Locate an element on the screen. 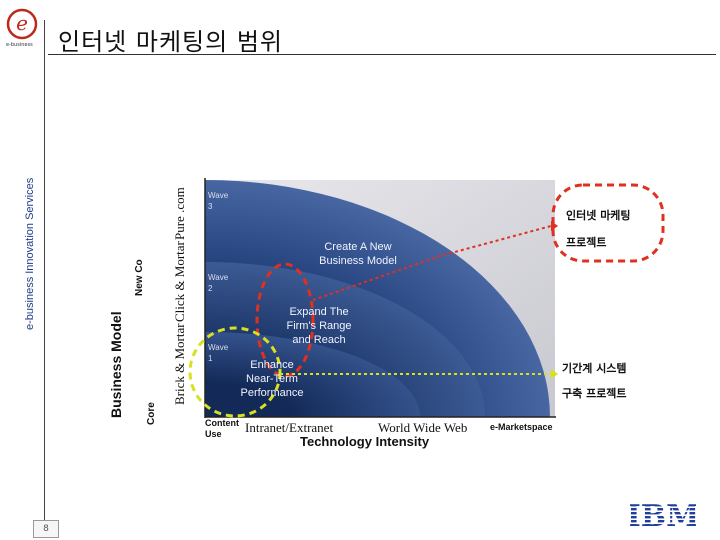 This screenshot has width=720, height=540. page-number: 8 is located at coordinates (46, 529).